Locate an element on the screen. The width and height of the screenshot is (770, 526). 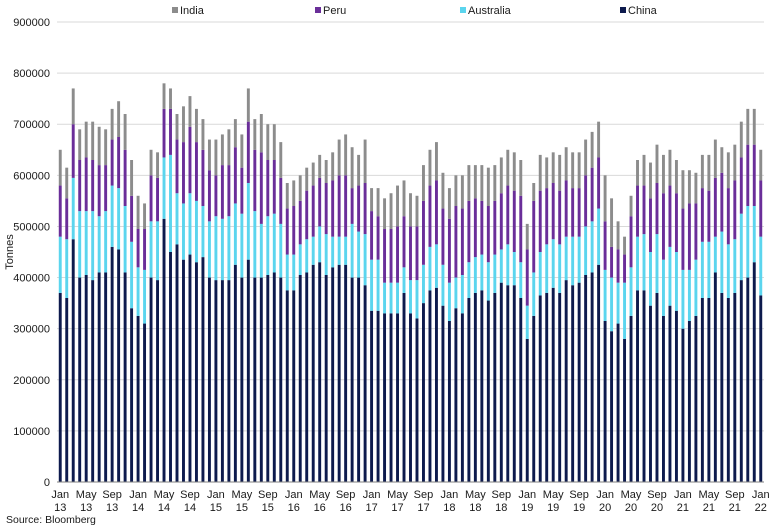
x-tick-label-year: 22 is located at coordinates (761, 508).